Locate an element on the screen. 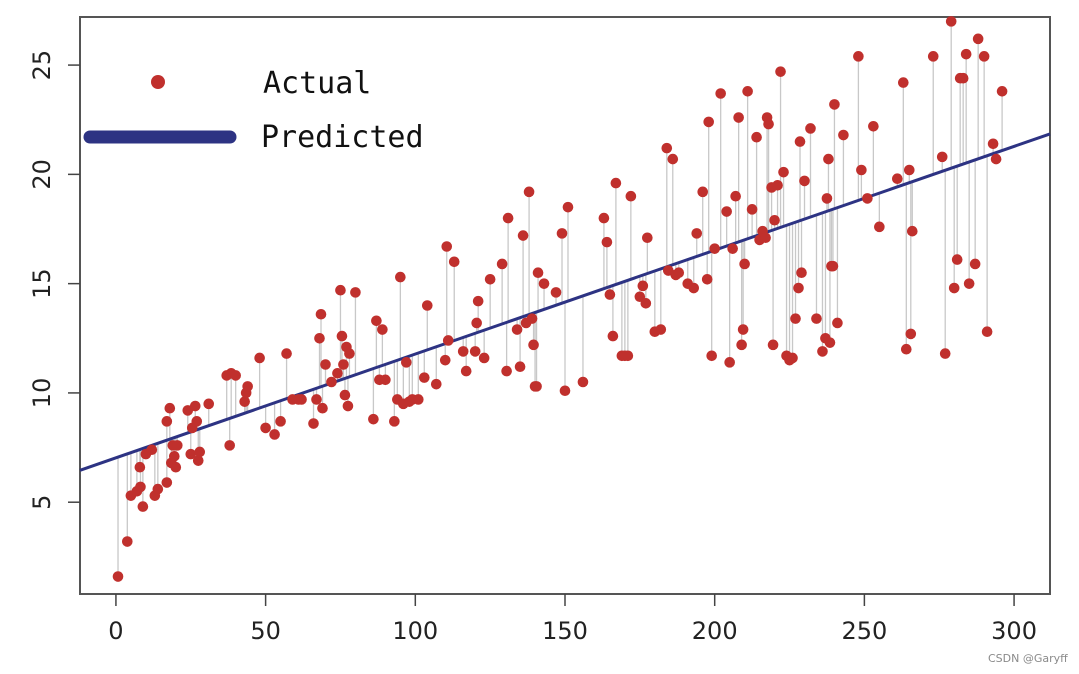 The image size is (1079, 674). y-tick-label: 10 is located at coordinates (42, 393).